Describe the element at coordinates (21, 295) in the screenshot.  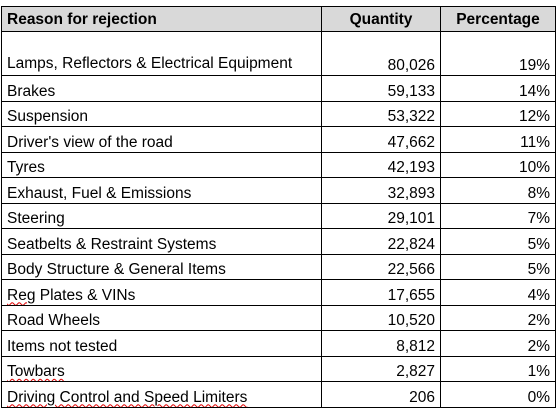
I see `spellcheck-word: Reg` at that location.